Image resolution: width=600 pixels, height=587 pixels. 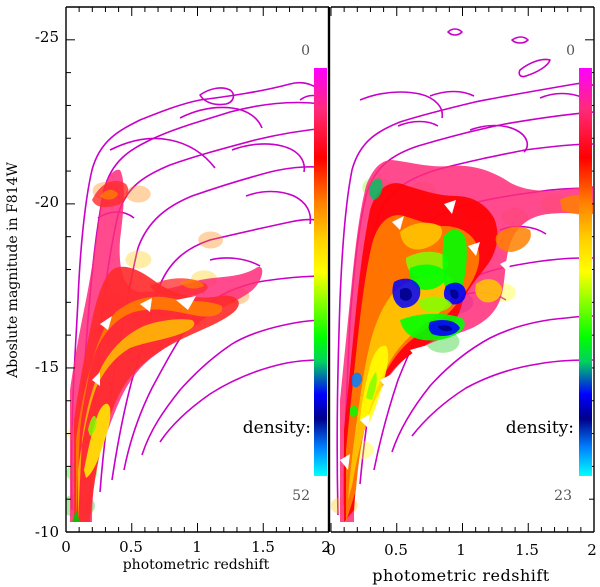 What do you see at coordinates (47, 532) in the screenshot?
I see `y-tick-label: -10` at bounding box center [47, 532].